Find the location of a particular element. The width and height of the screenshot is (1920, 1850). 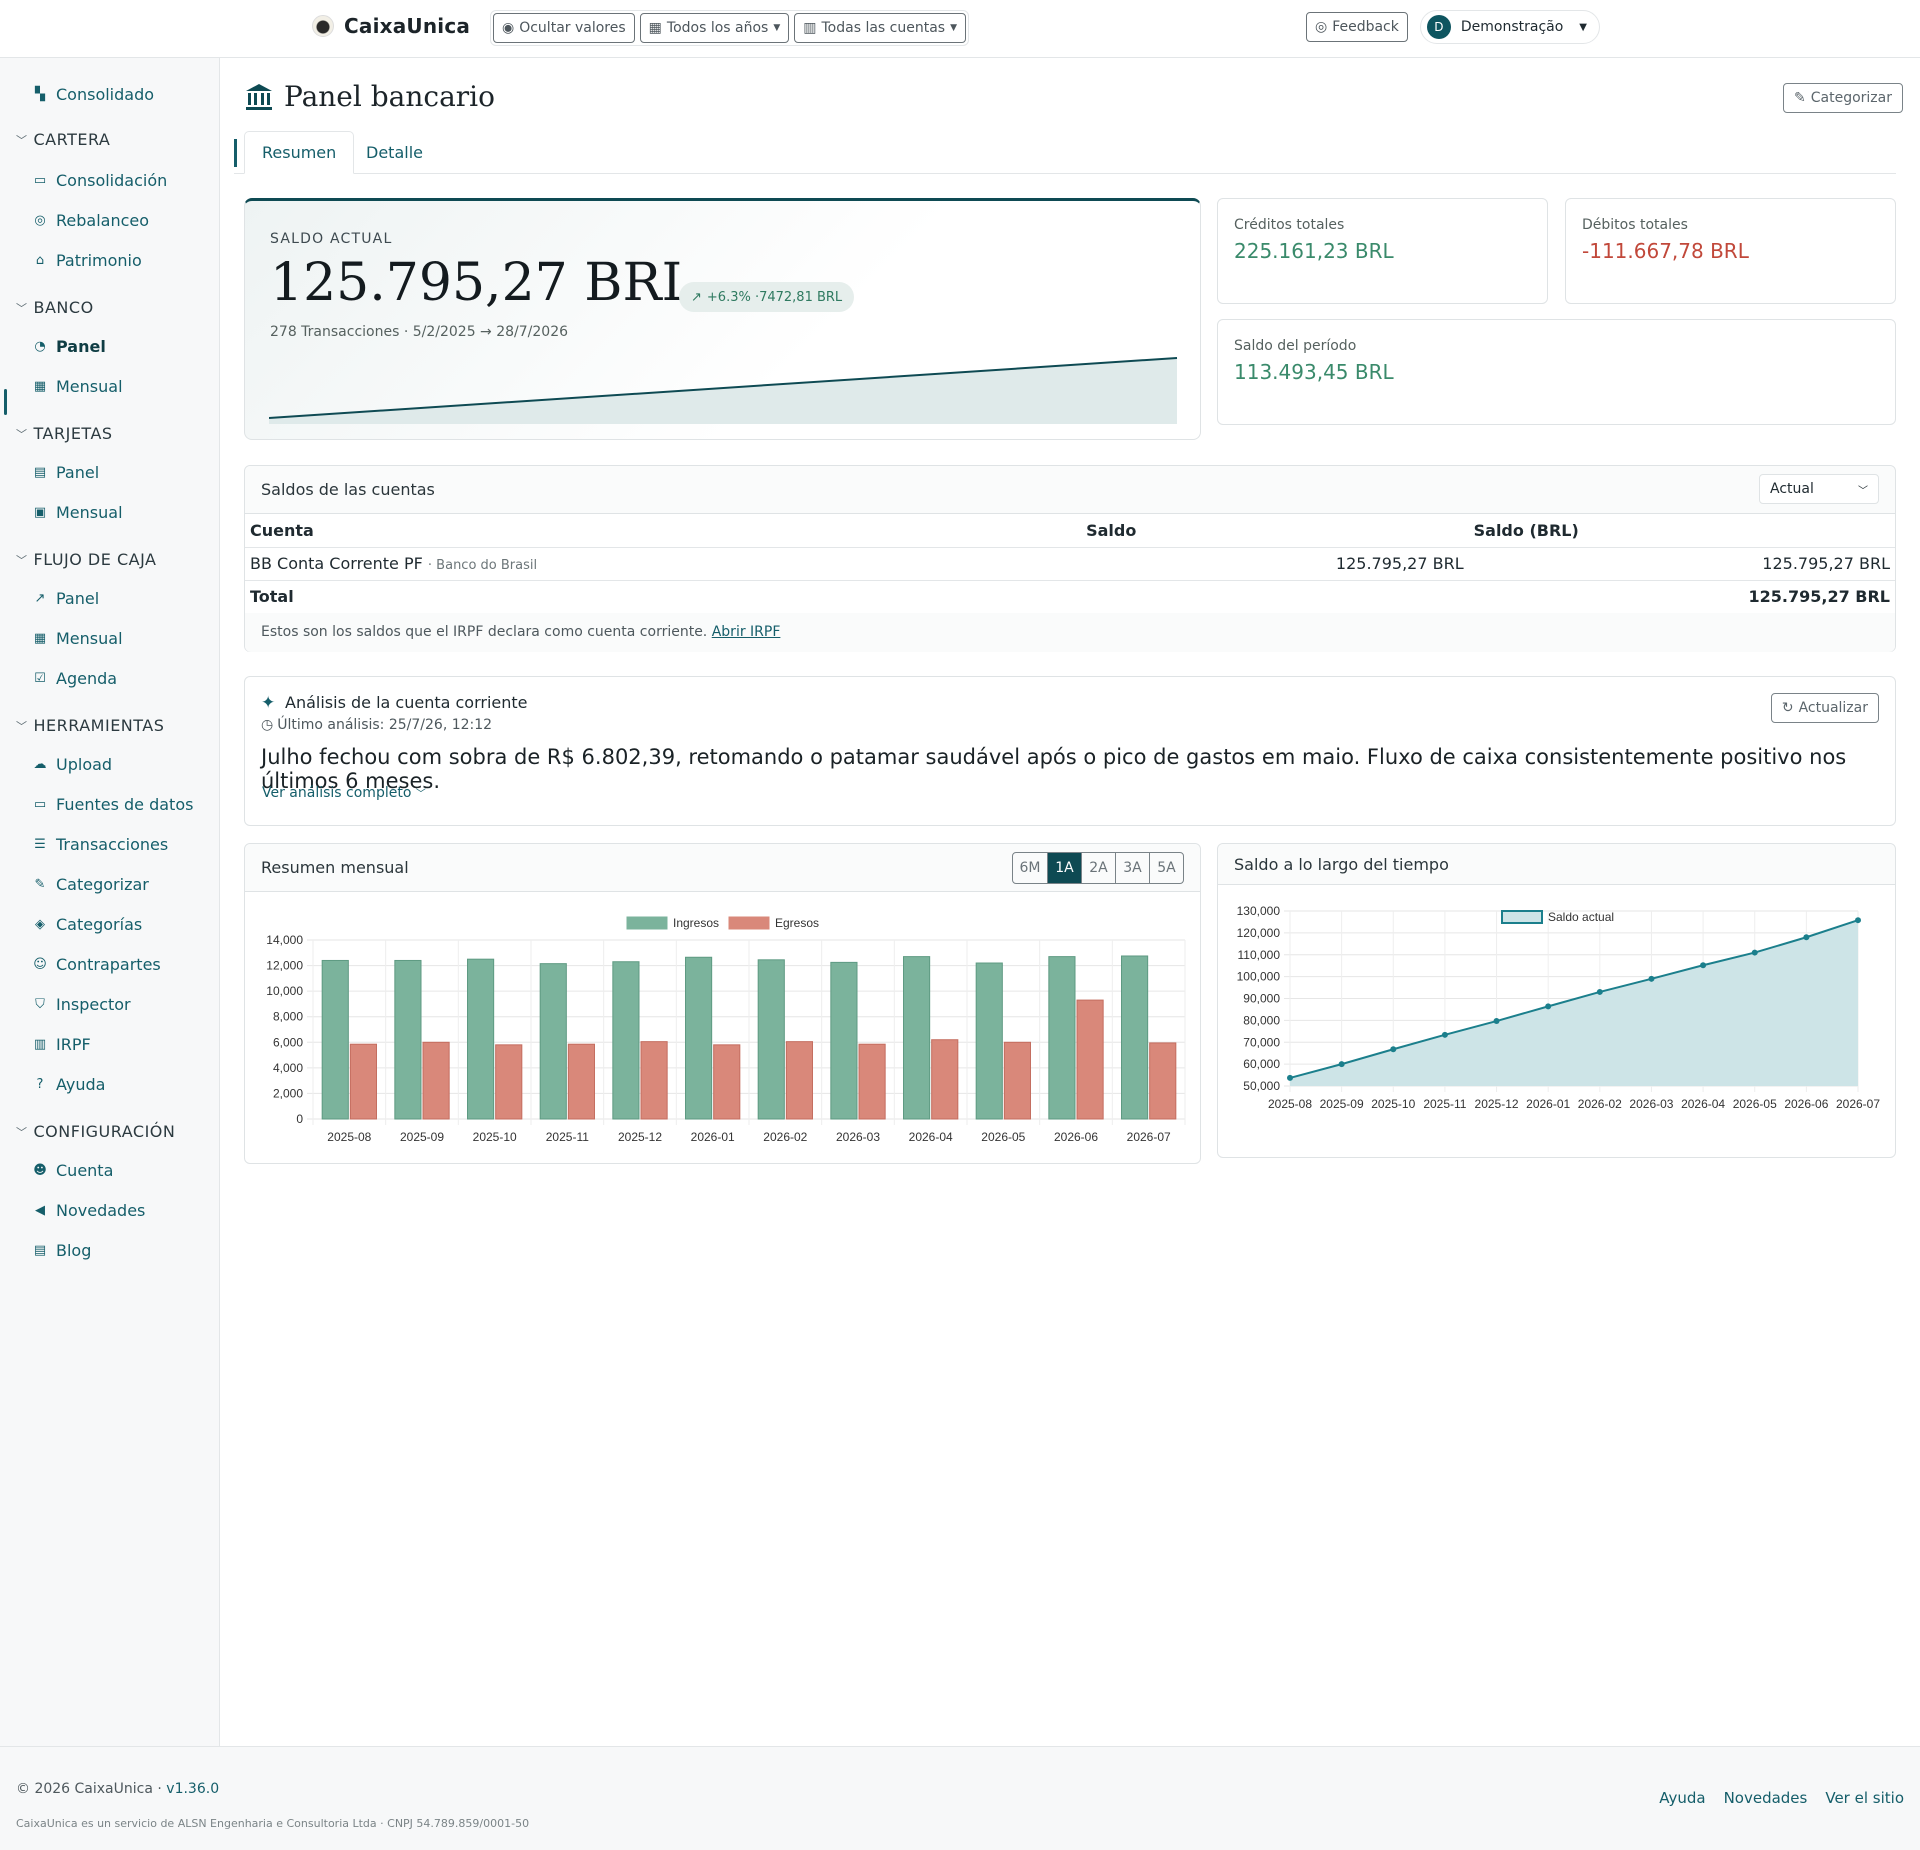

range-selector: 6M 1A 2A 3A 5A is located at coordinates (1098, 868).